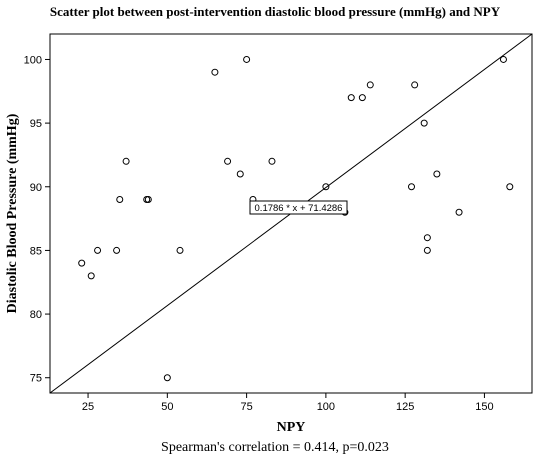 The height and width of the screenshot is (468, 550). I want to click on x-tick-label: 50, so click(167, 407).